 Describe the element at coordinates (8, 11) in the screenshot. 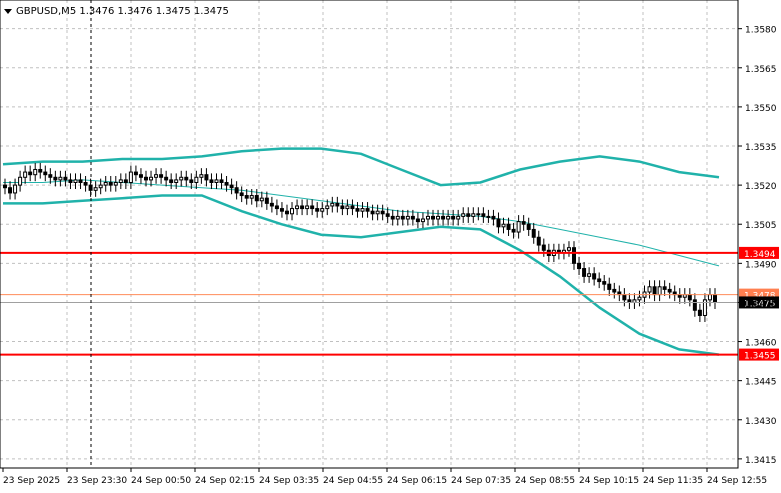

I see `chevron-down-icon` at that location.